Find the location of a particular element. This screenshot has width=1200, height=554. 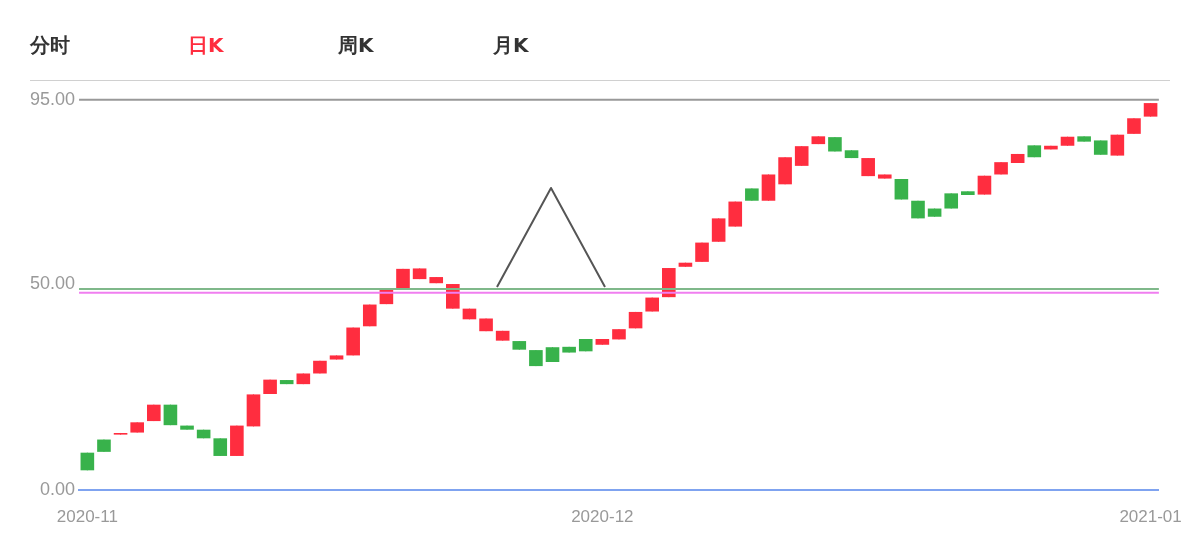

y-tick-label: 95.00 is located at coordinates (53, 98).